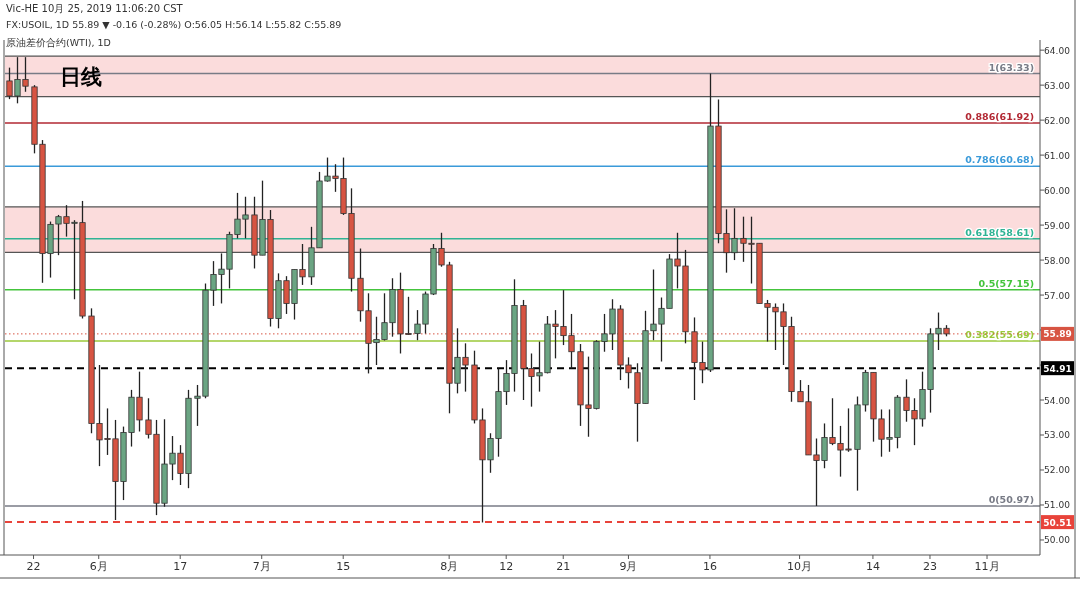 The height and width of the screenshot is (600, 1080). What do you see at coordinates (343, 566) in the screenshot?
I see `x-tick-label: 15` at bounding box center [343, 566].